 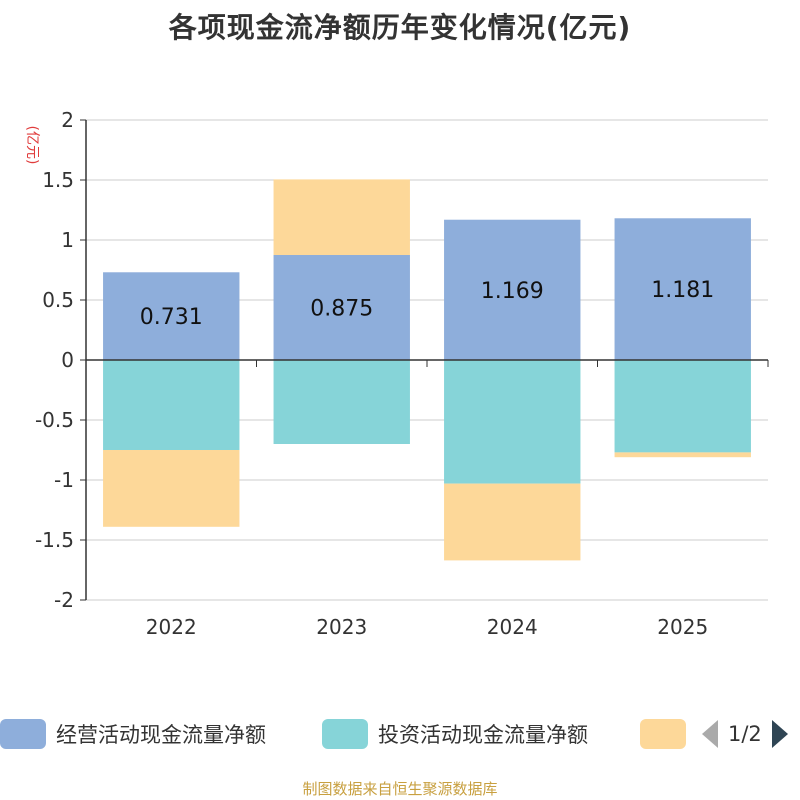 I want to click on y-tick-label: 0, so click(x=67, y=360).